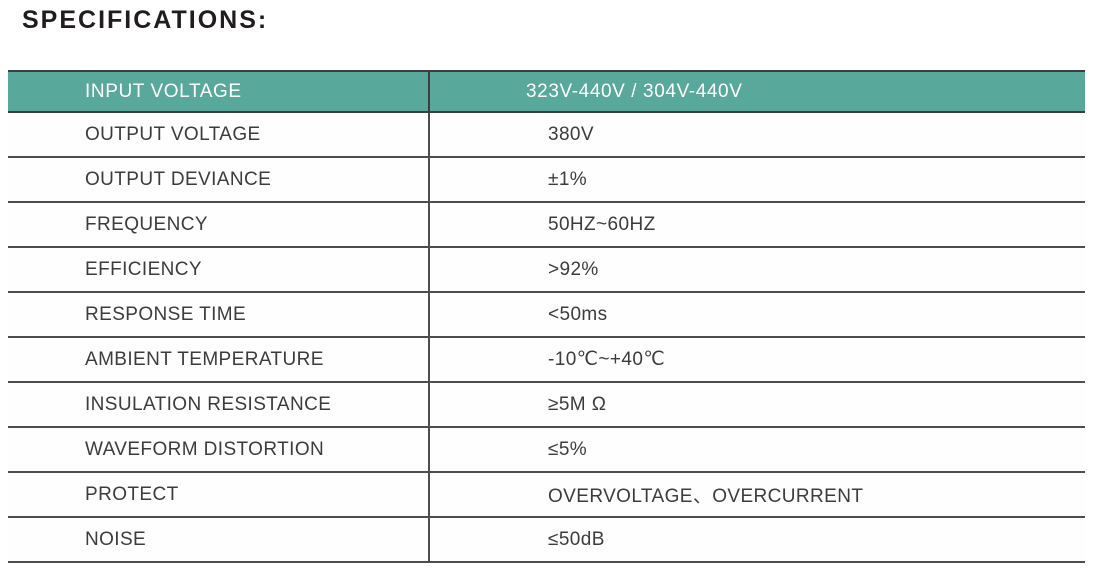 This screenshot has width=1095, height=581. Describe the element at coordinates (546, 540) in the screenshot. I see `table-row: NOISE ≤50dB` at that location.